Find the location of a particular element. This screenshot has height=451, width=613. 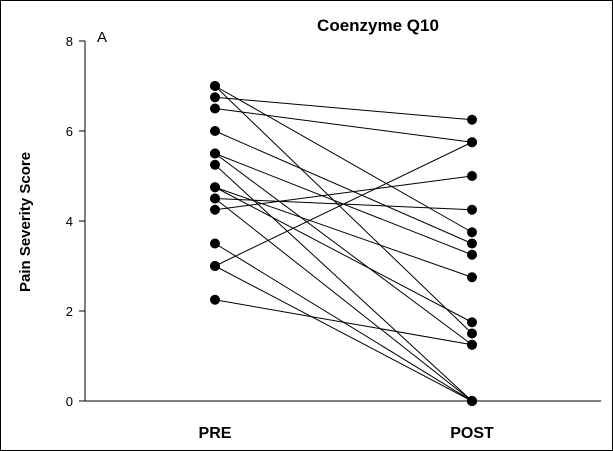

data-point-subject-1-post is located at coordinates (472, 232).